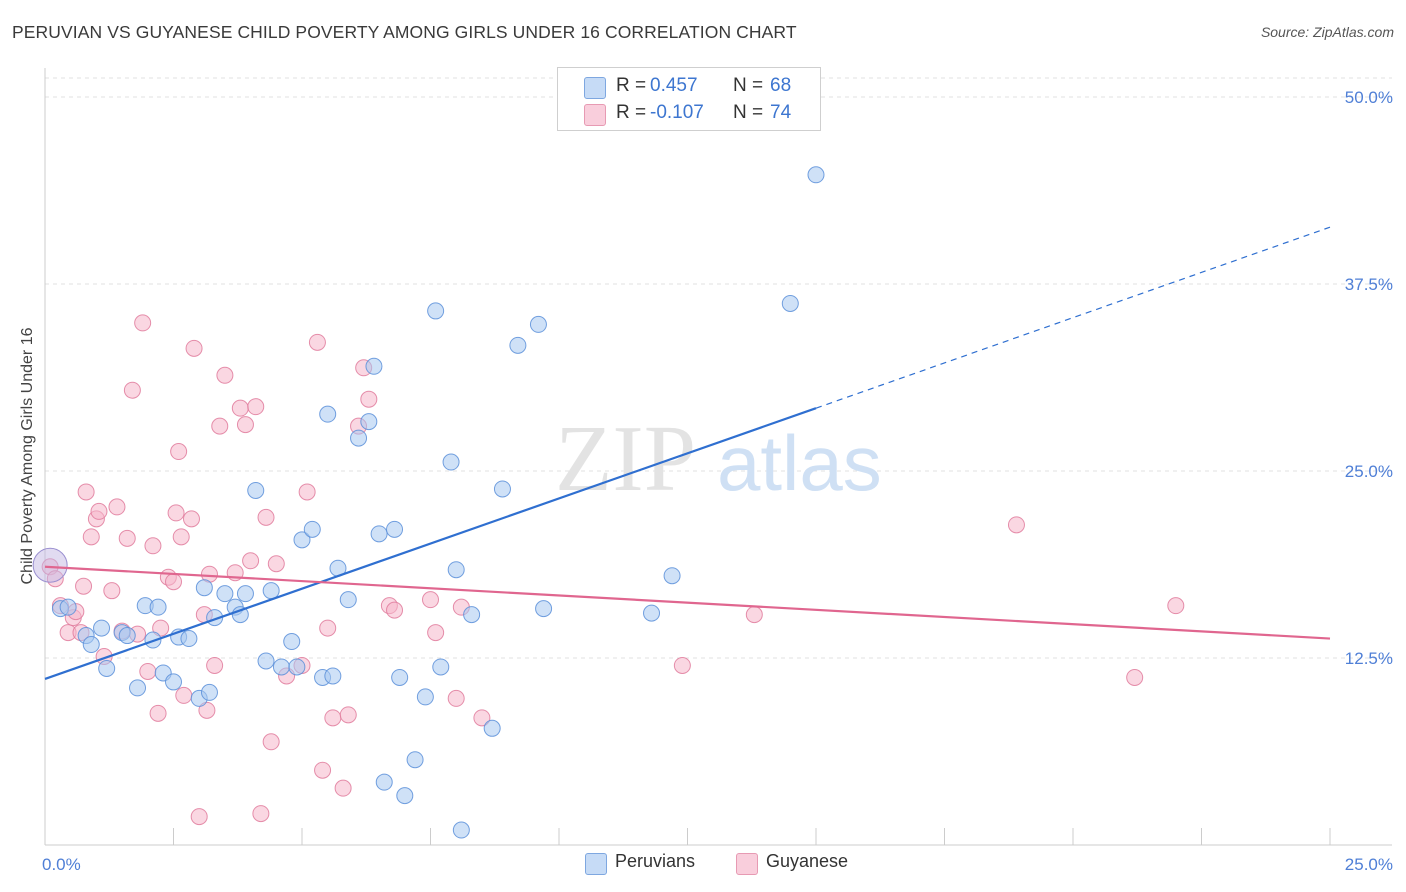  What do you see at coordinates (1369, 864) in the screenshot?
I see `x-tick-label: 25.0%` at bounding box center [1369, 864].